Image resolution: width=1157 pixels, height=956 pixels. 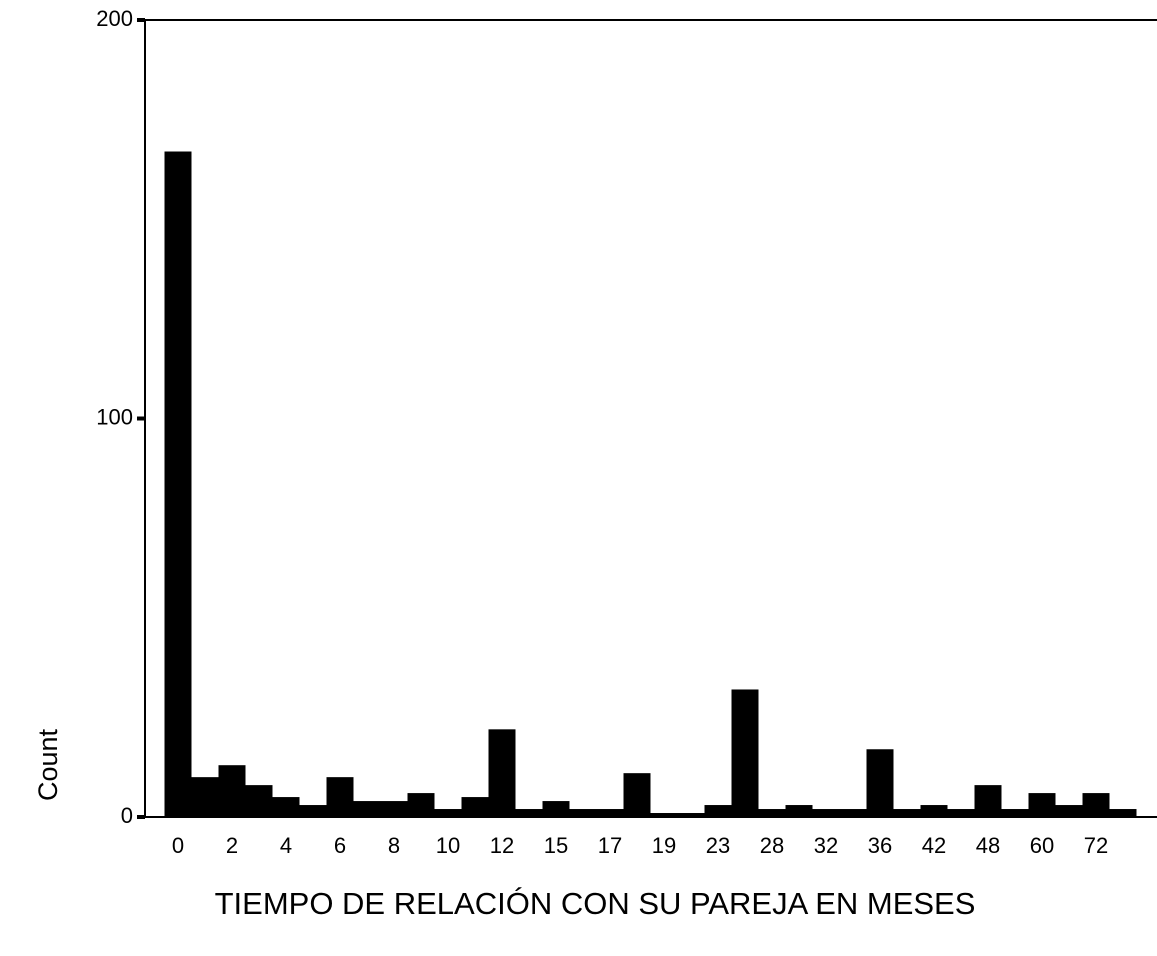 What do you see at coordinates (1042, 845) in the screenshot?
I see `x-tick-label: 60` at bounding box center [1042, 845].